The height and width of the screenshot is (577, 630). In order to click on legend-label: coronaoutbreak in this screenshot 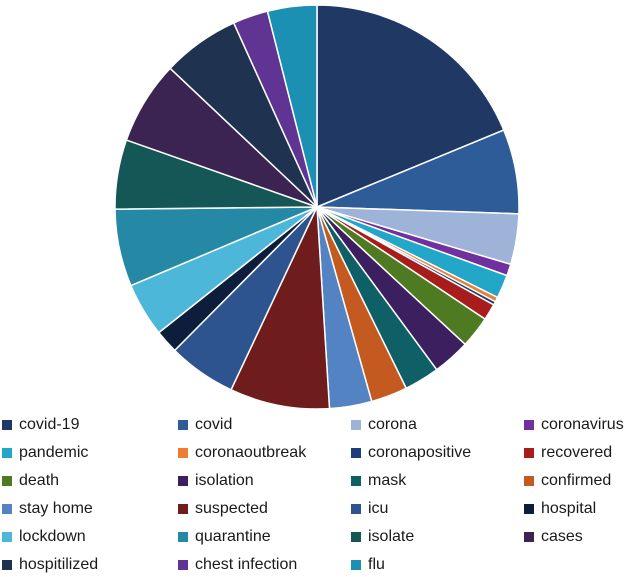, I will do `click(251, 452)`.